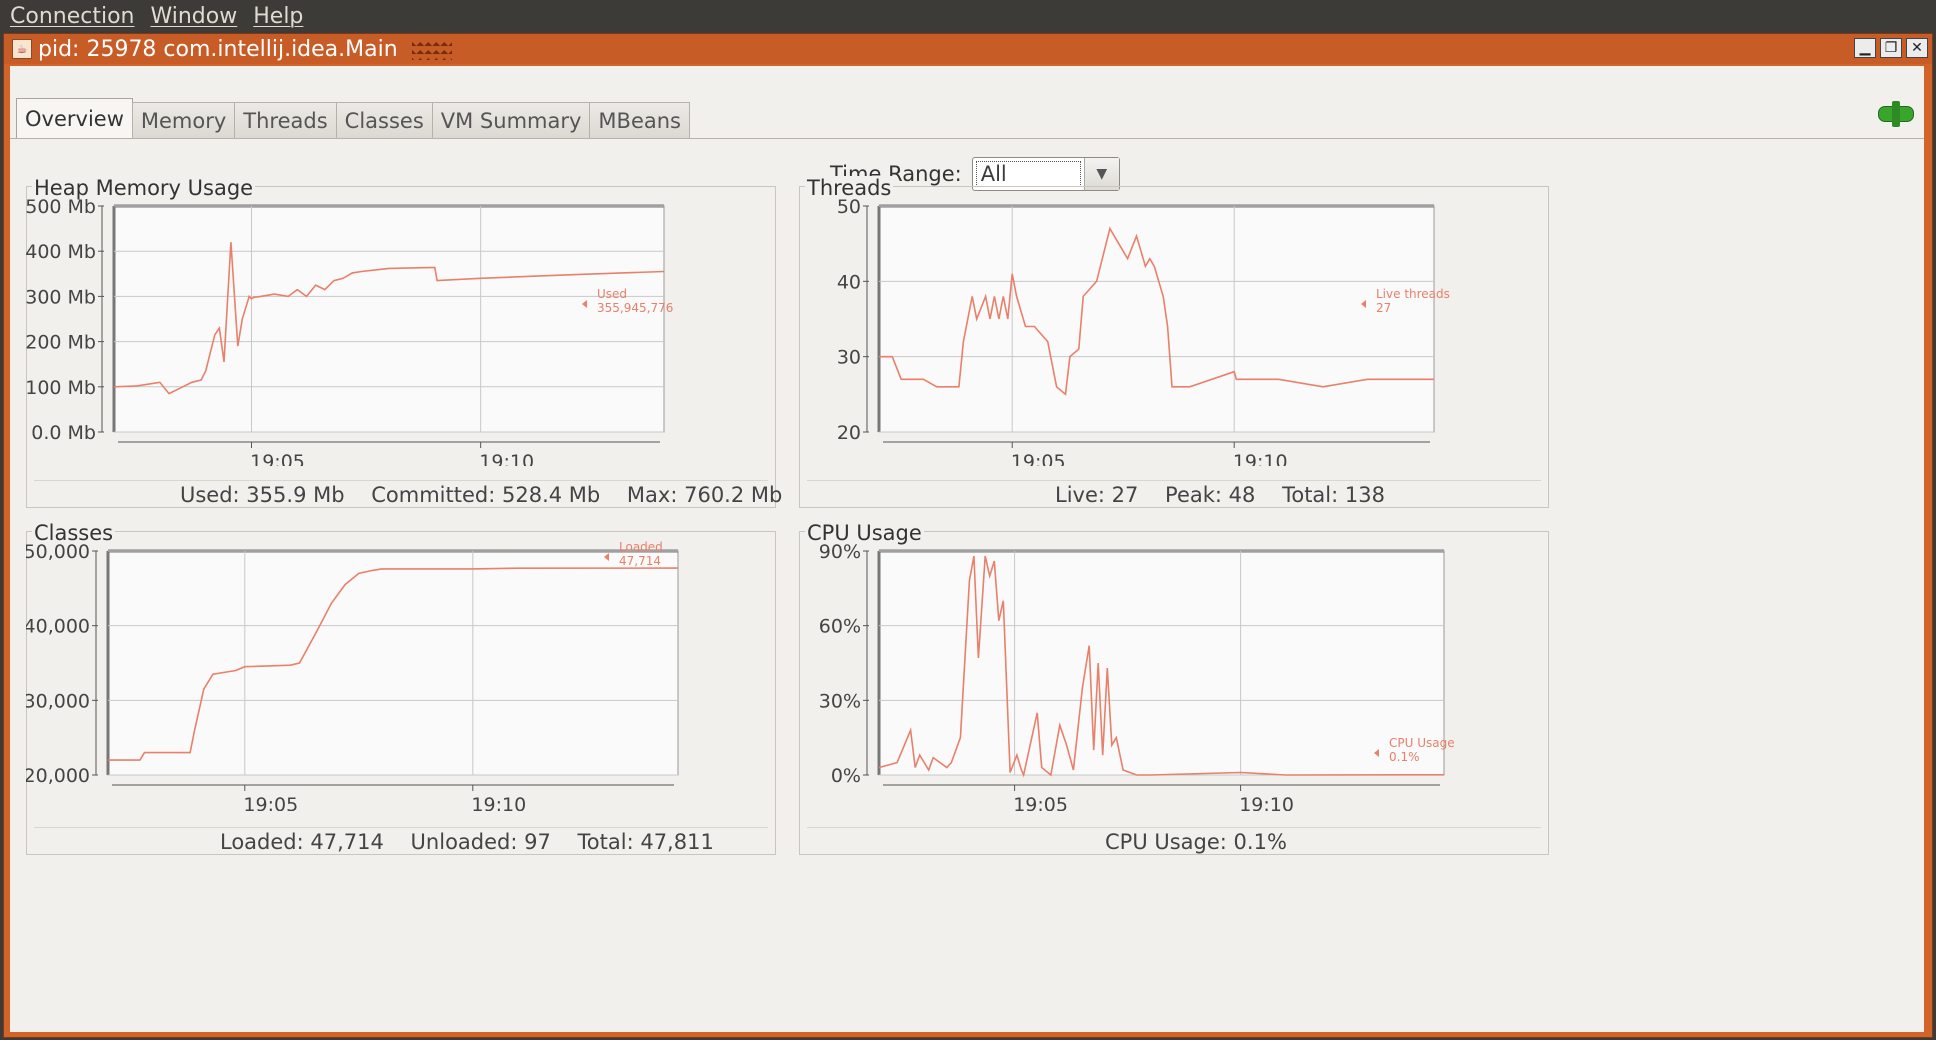 The width and height of the screenshot is (1936, 1040). Describe the element at coordinates (840, 701) in the screenshot. I see `y-tick-label: 30%` at that location.